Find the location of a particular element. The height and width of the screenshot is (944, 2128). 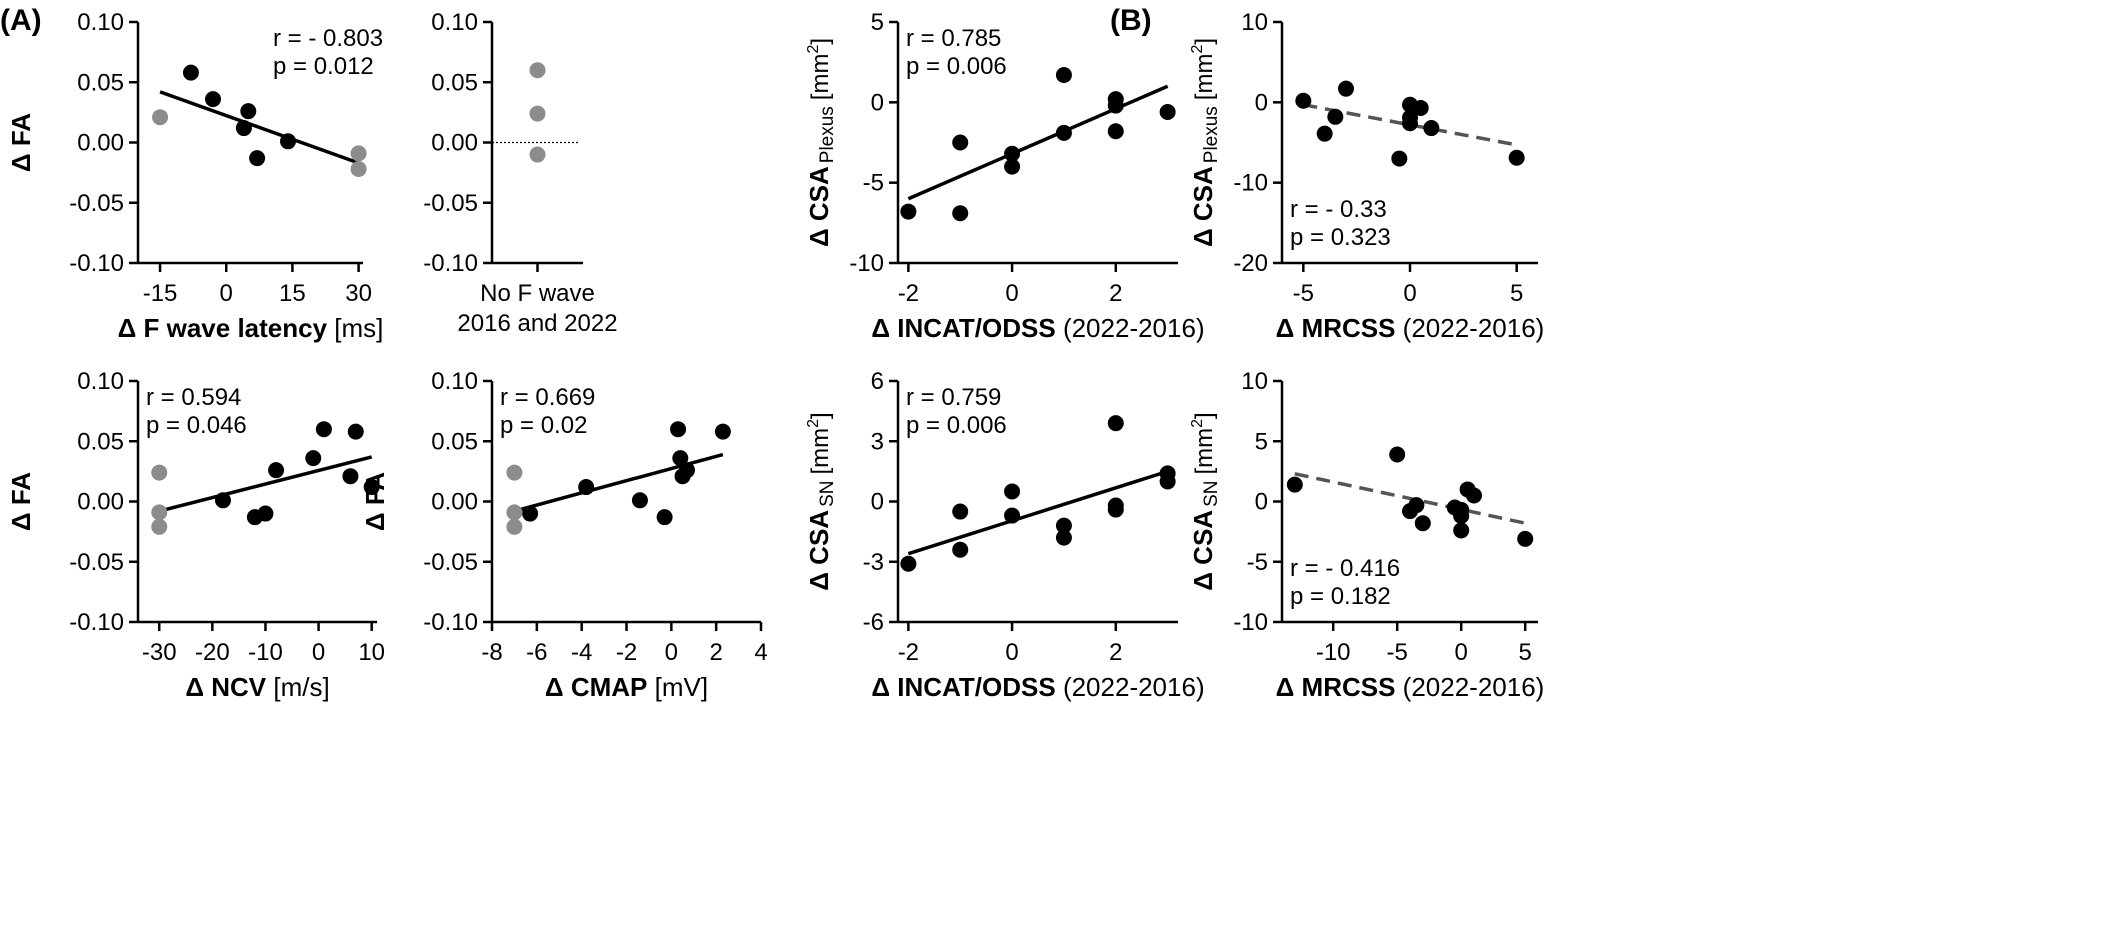

y-axis-title-unit: [mm is located at coordinates (1204, 451).